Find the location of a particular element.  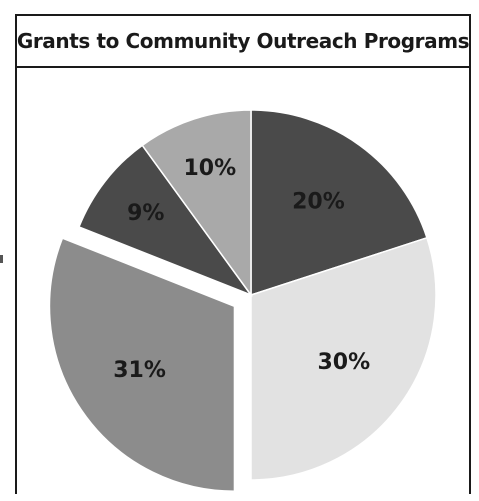

chart-title: Grants to Community Outreach Programs is located at coordinates (243, 41).